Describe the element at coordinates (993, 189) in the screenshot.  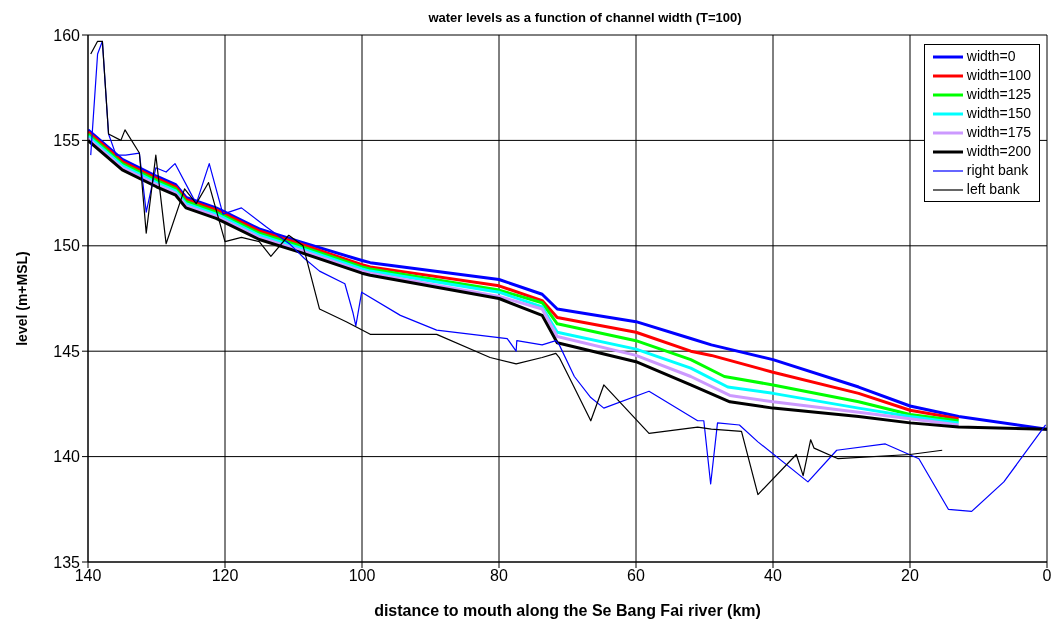
I see `legend-label: left bank` at that location.